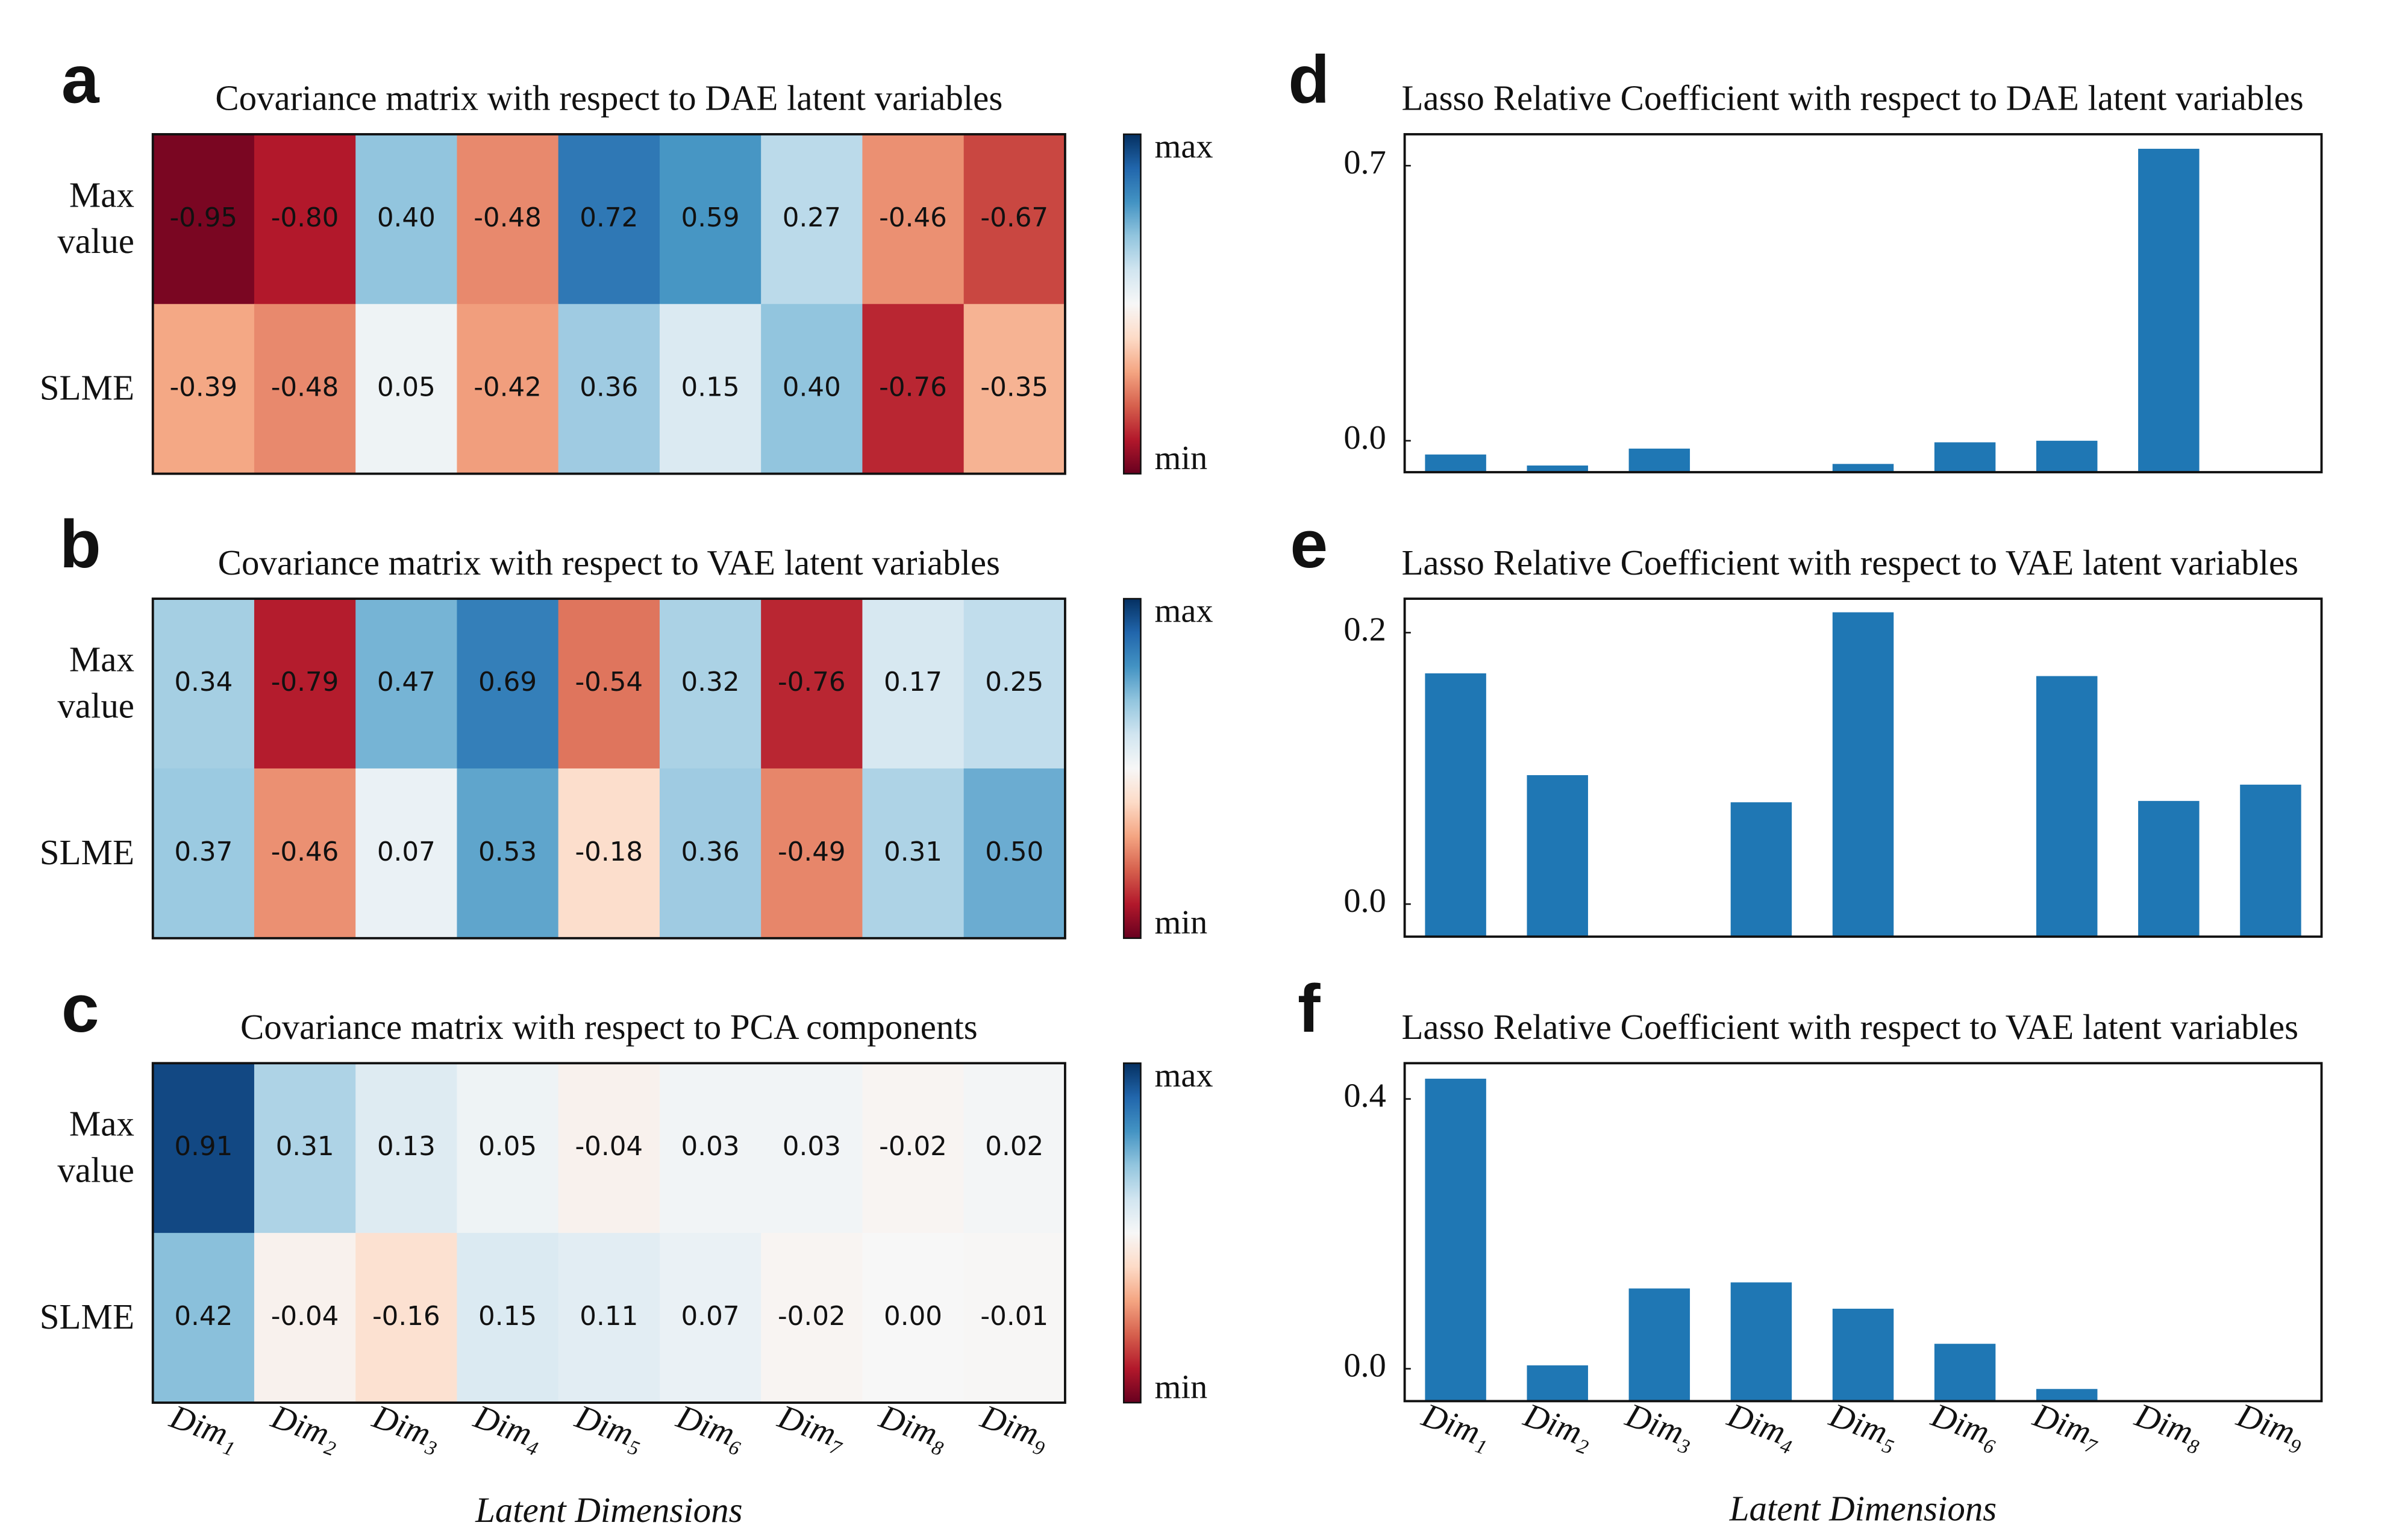 The height and width of the screenshot is (1540, 2408). I want to click on colorbar, so click(1132, 304).